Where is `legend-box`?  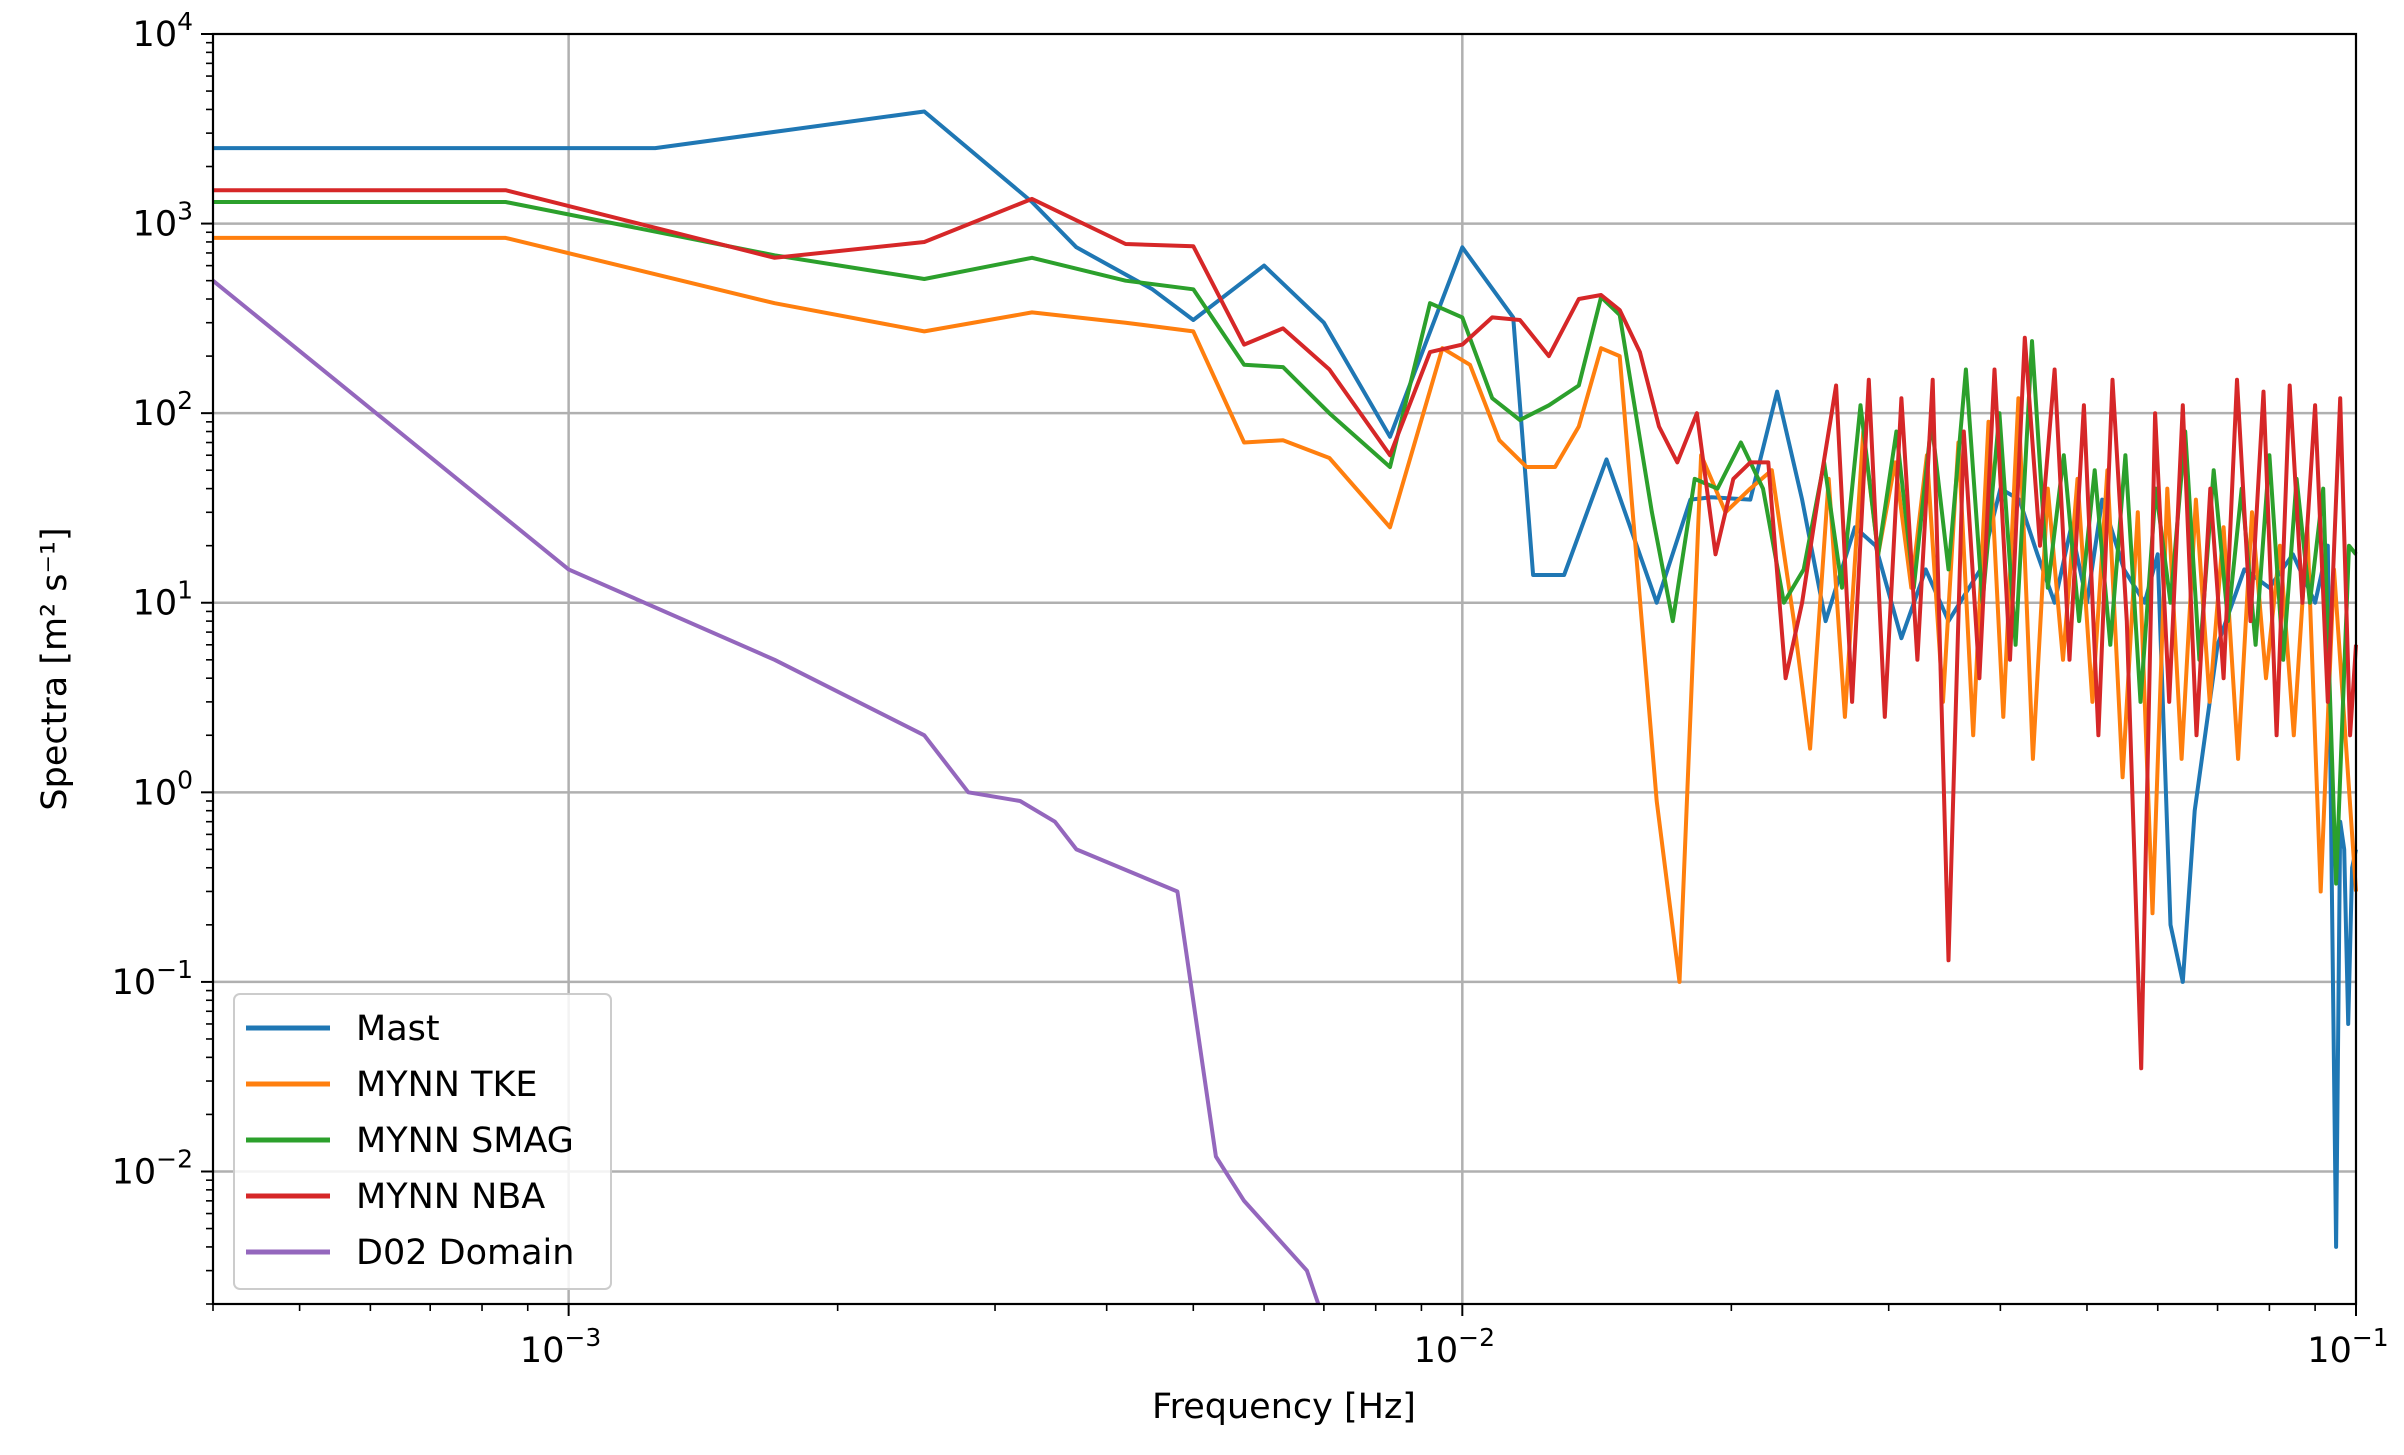
legend-box is located at coordinates (422, 1141).